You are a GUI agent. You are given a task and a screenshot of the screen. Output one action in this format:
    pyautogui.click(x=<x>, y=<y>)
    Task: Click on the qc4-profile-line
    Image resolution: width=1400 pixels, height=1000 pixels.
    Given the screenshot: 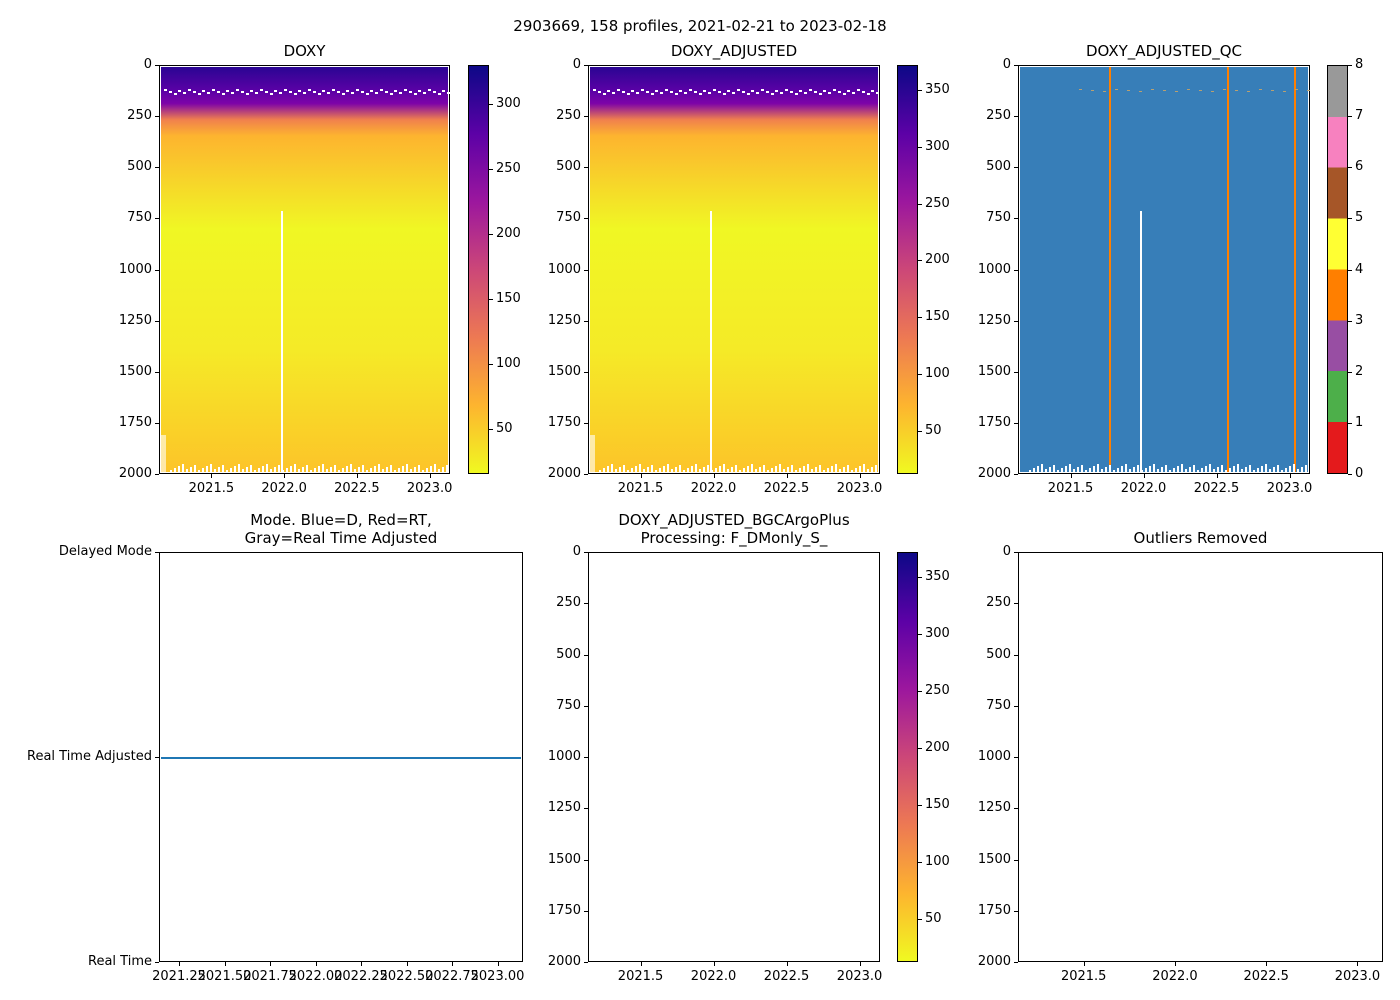 What is the action you would take?
    pyautogui.click(x=1109, y=269)
    